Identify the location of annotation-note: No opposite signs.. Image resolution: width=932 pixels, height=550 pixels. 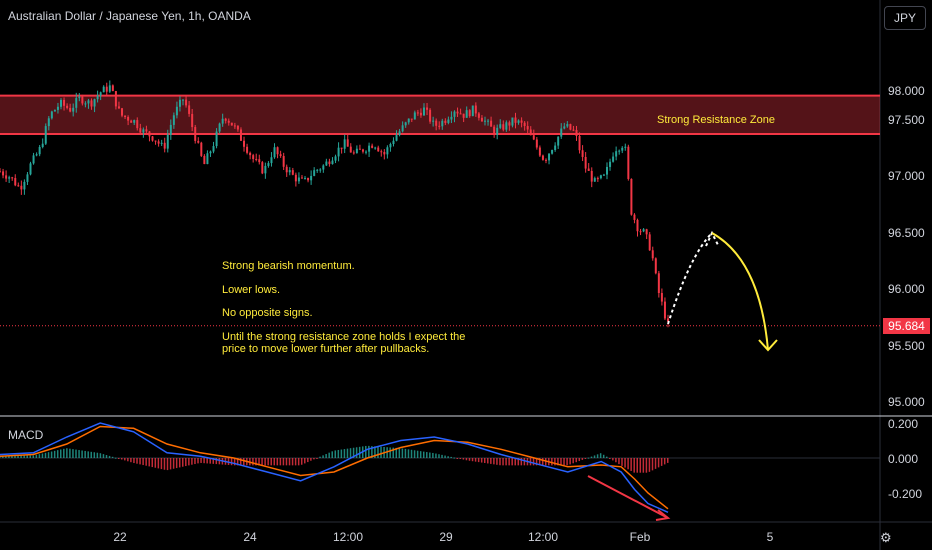
(267, 313).